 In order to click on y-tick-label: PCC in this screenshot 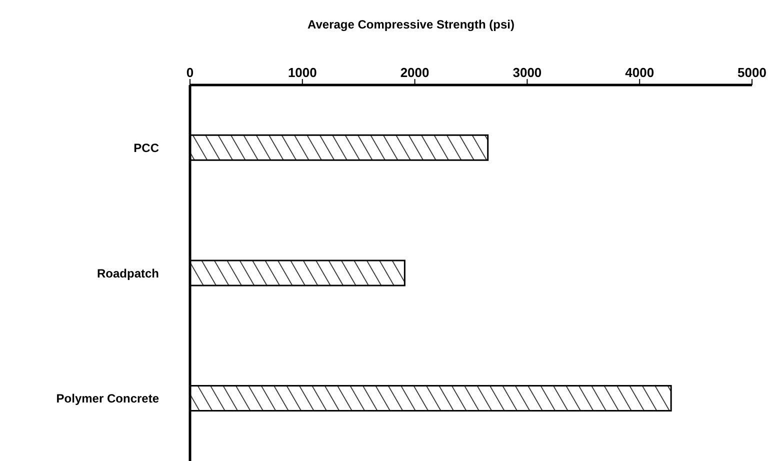, I will do `click(147, 147)`.